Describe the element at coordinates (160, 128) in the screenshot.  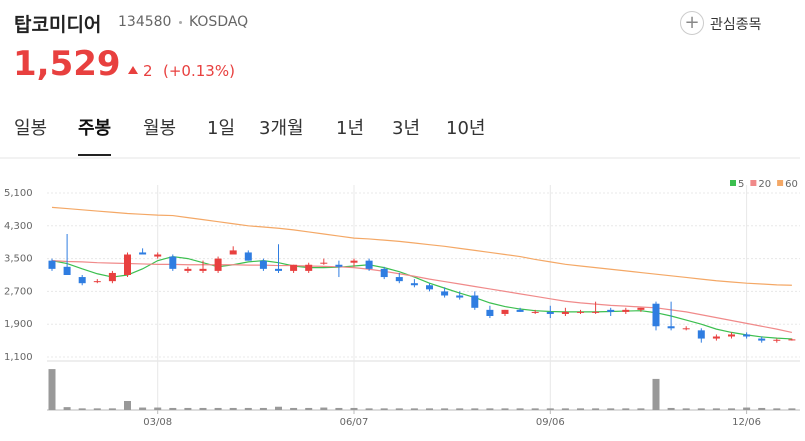
I see `tab: 월봉` at that location.